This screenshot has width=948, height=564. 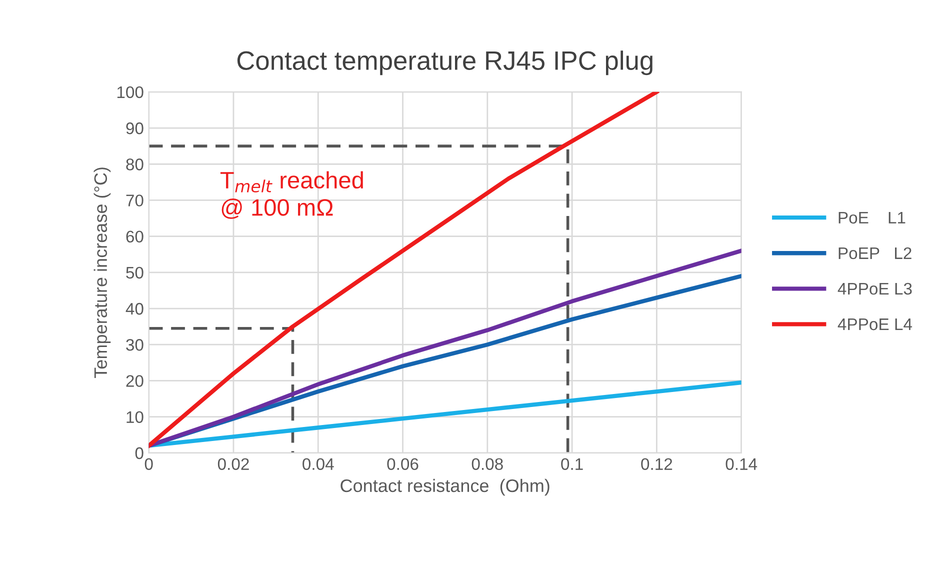 I want to click on x-tick-label: 0.06, so click(x=402, y=464).